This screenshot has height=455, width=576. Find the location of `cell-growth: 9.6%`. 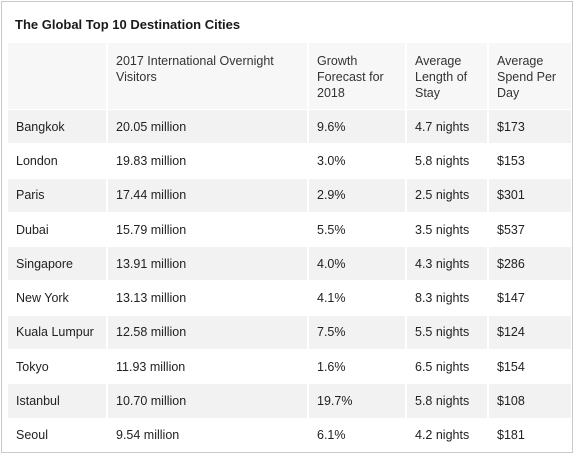

cell-growth: 9.6% is located at coordinates (358, 127).